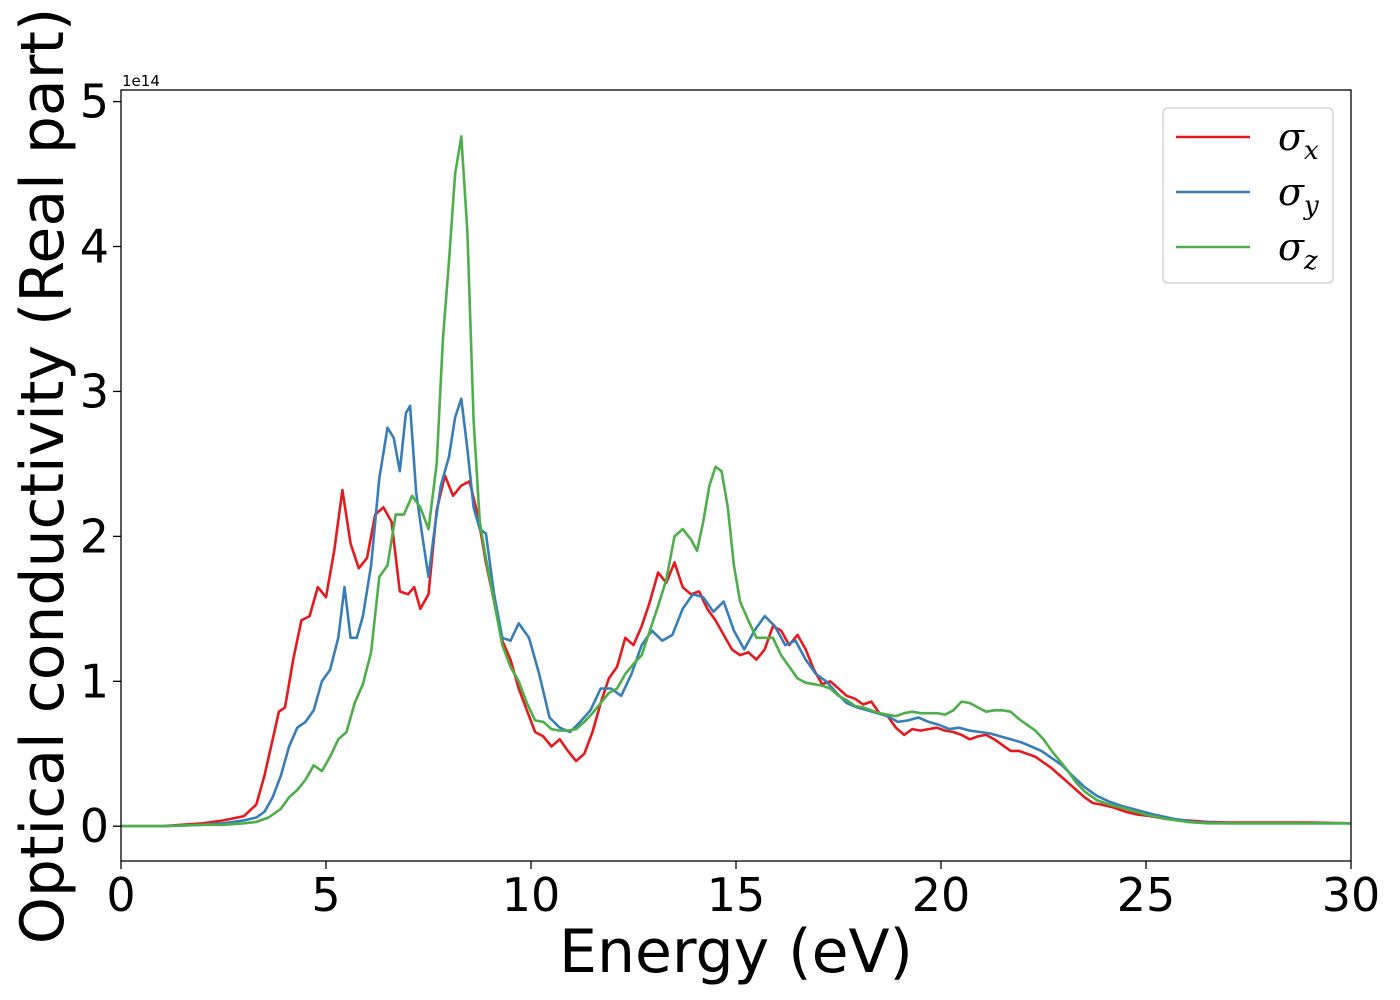 The height and width of the screenshot is (1000, 1400). I want to click on y-tick-label: 4, so click(94, 247).